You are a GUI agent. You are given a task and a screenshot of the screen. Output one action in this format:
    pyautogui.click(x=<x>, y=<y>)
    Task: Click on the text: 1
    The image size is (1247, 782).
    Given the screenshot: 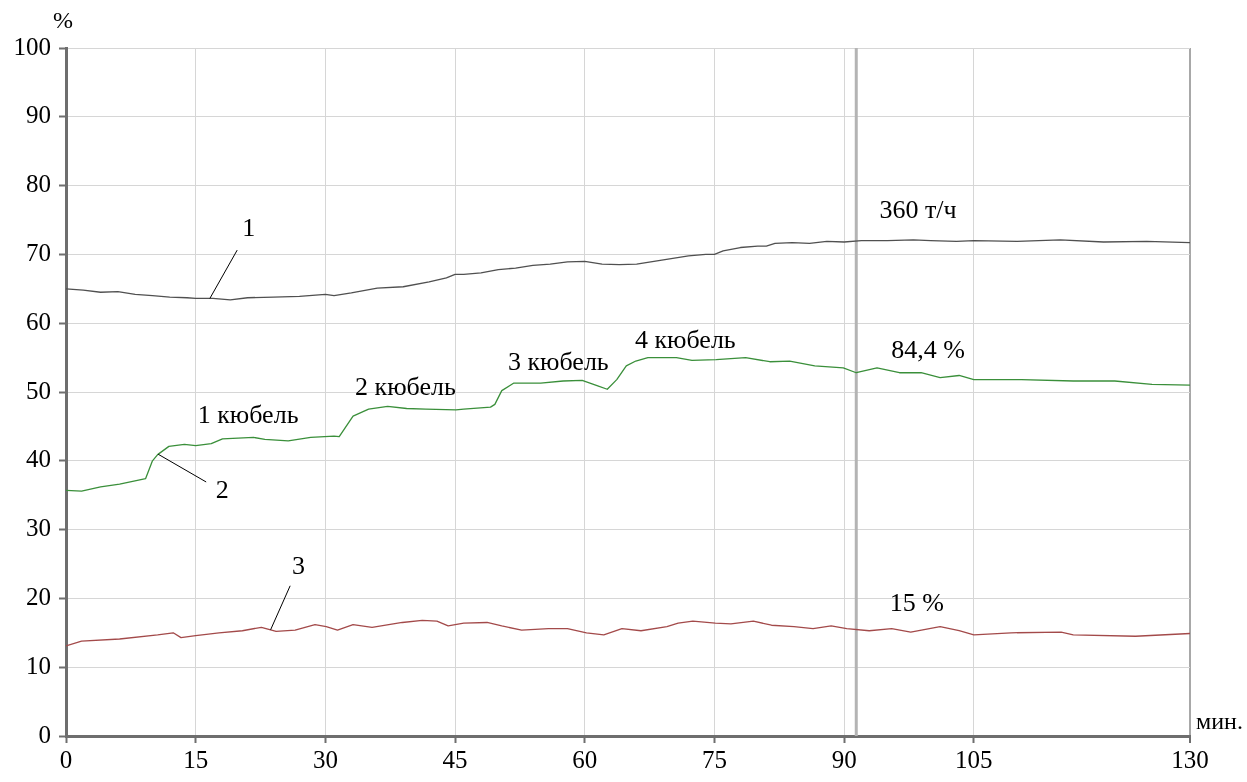 What is the action you would take?
    pyautogui.click(x=249, y=228)
    